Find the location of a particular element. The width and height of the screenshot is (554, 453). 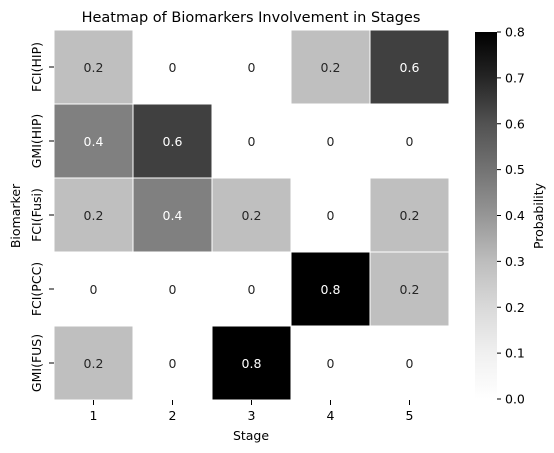

x-tick-label: 3 is located at coordinates (252, 415).